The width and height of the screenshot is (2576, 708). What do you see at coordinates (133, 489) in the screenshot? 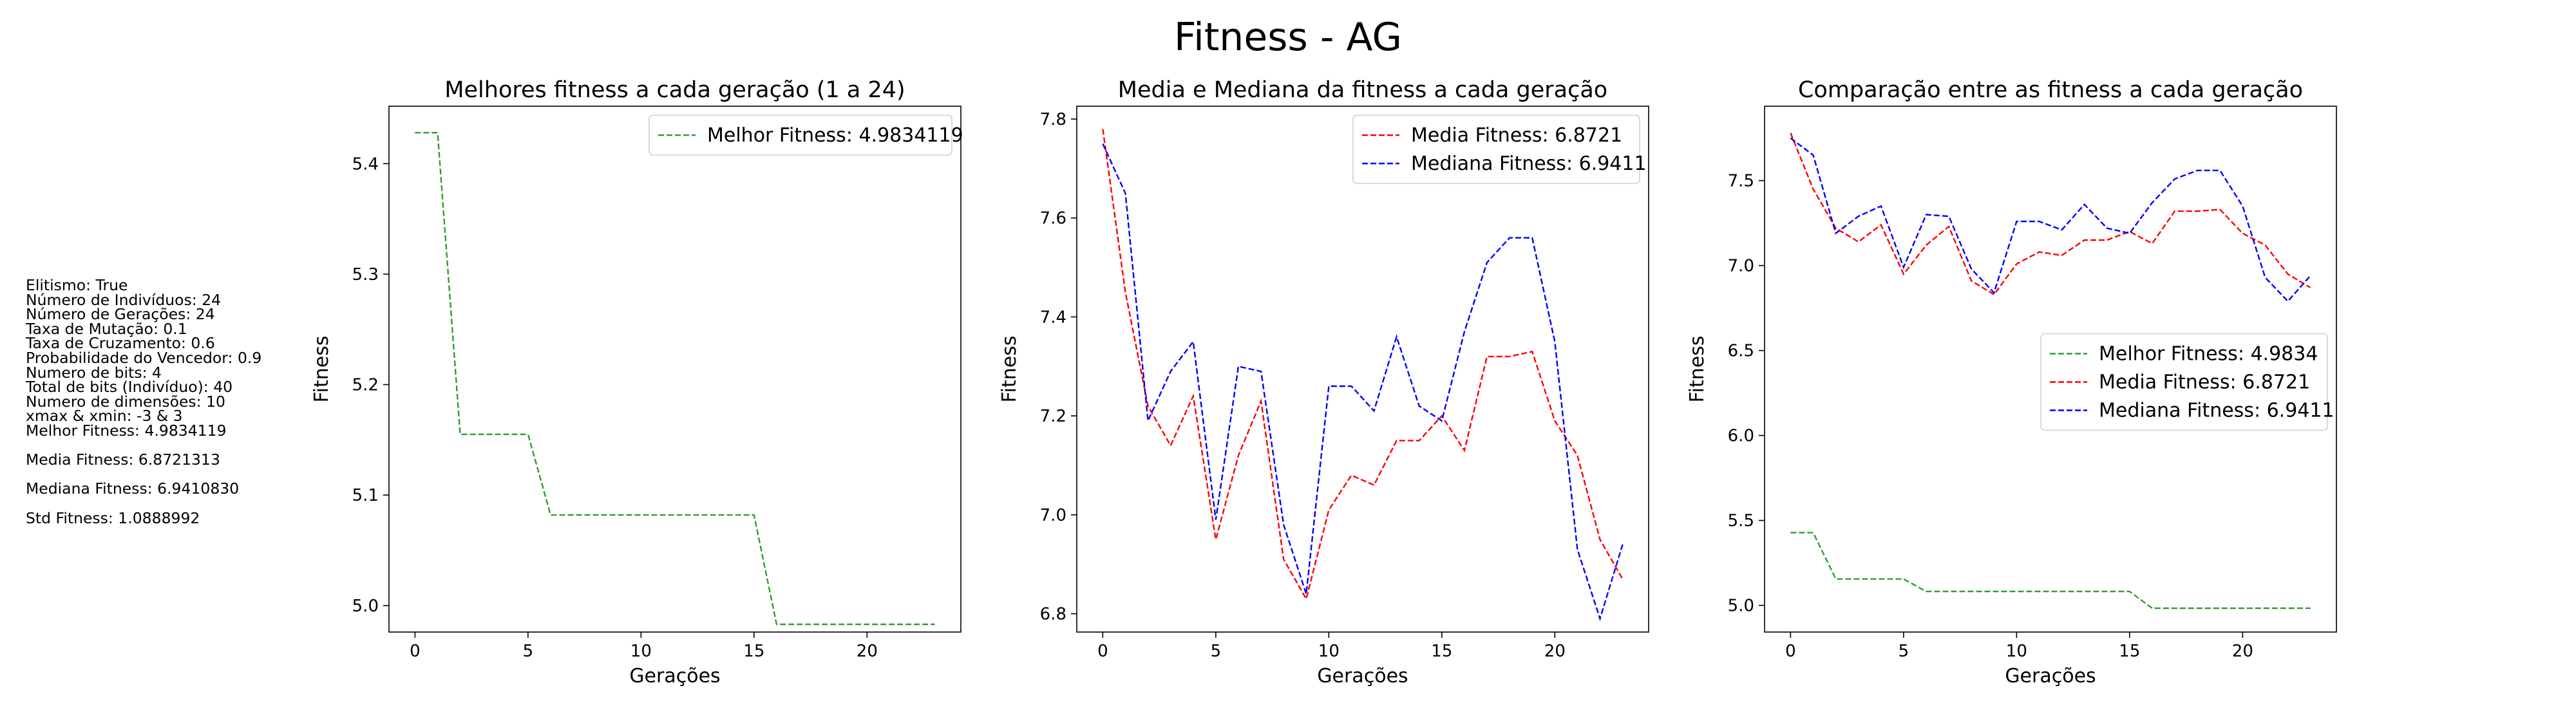
I see `parameter-line: Mediana Fitness: 6.9410830` at bounding box center [133, 489].